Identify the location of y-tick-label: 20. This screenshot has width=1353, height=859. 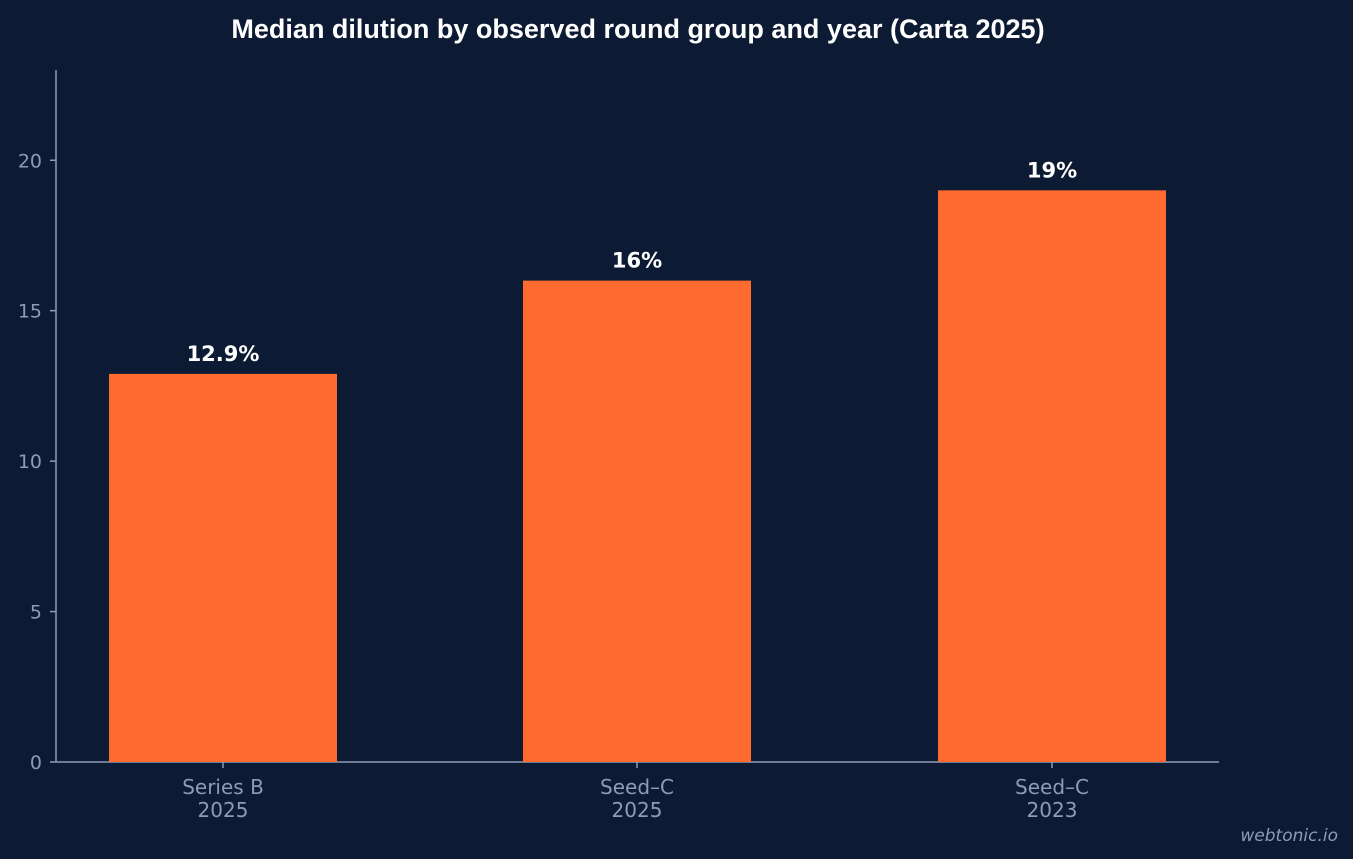
(30, 161).